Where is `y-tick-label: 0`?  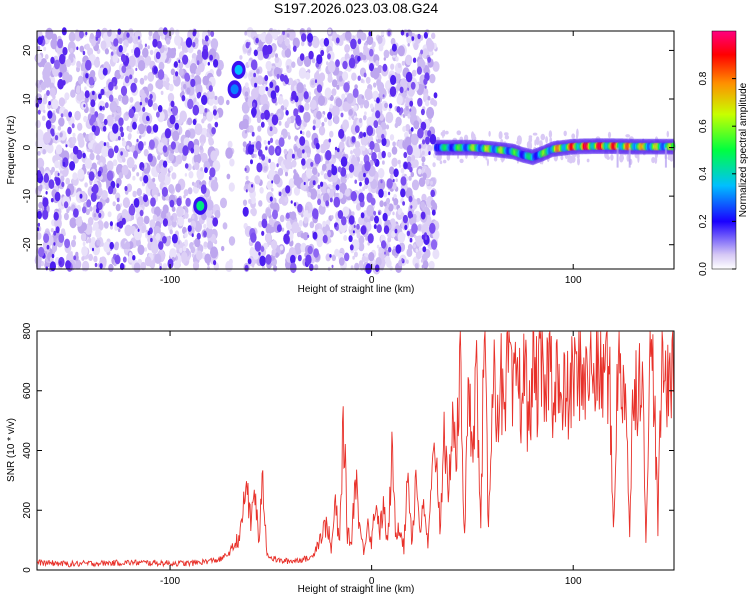
y-tick-label: 0 is located at coordinates (27, 147).